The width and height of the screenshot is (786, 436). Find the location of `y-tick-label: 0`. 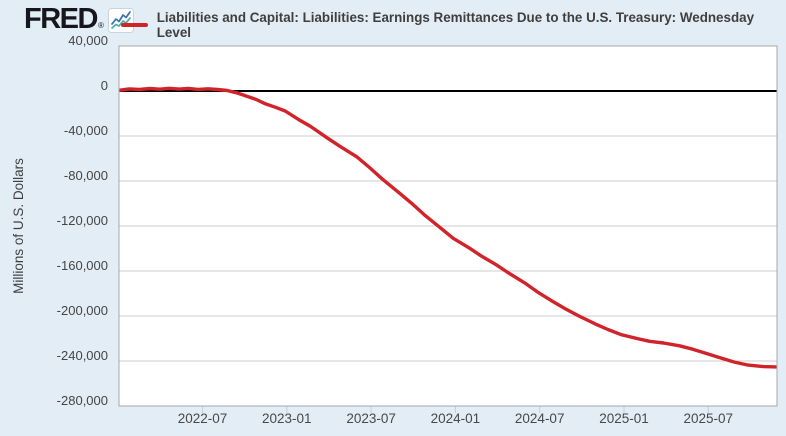

y-tick-label: 0 is located at coordinates (104, 85).